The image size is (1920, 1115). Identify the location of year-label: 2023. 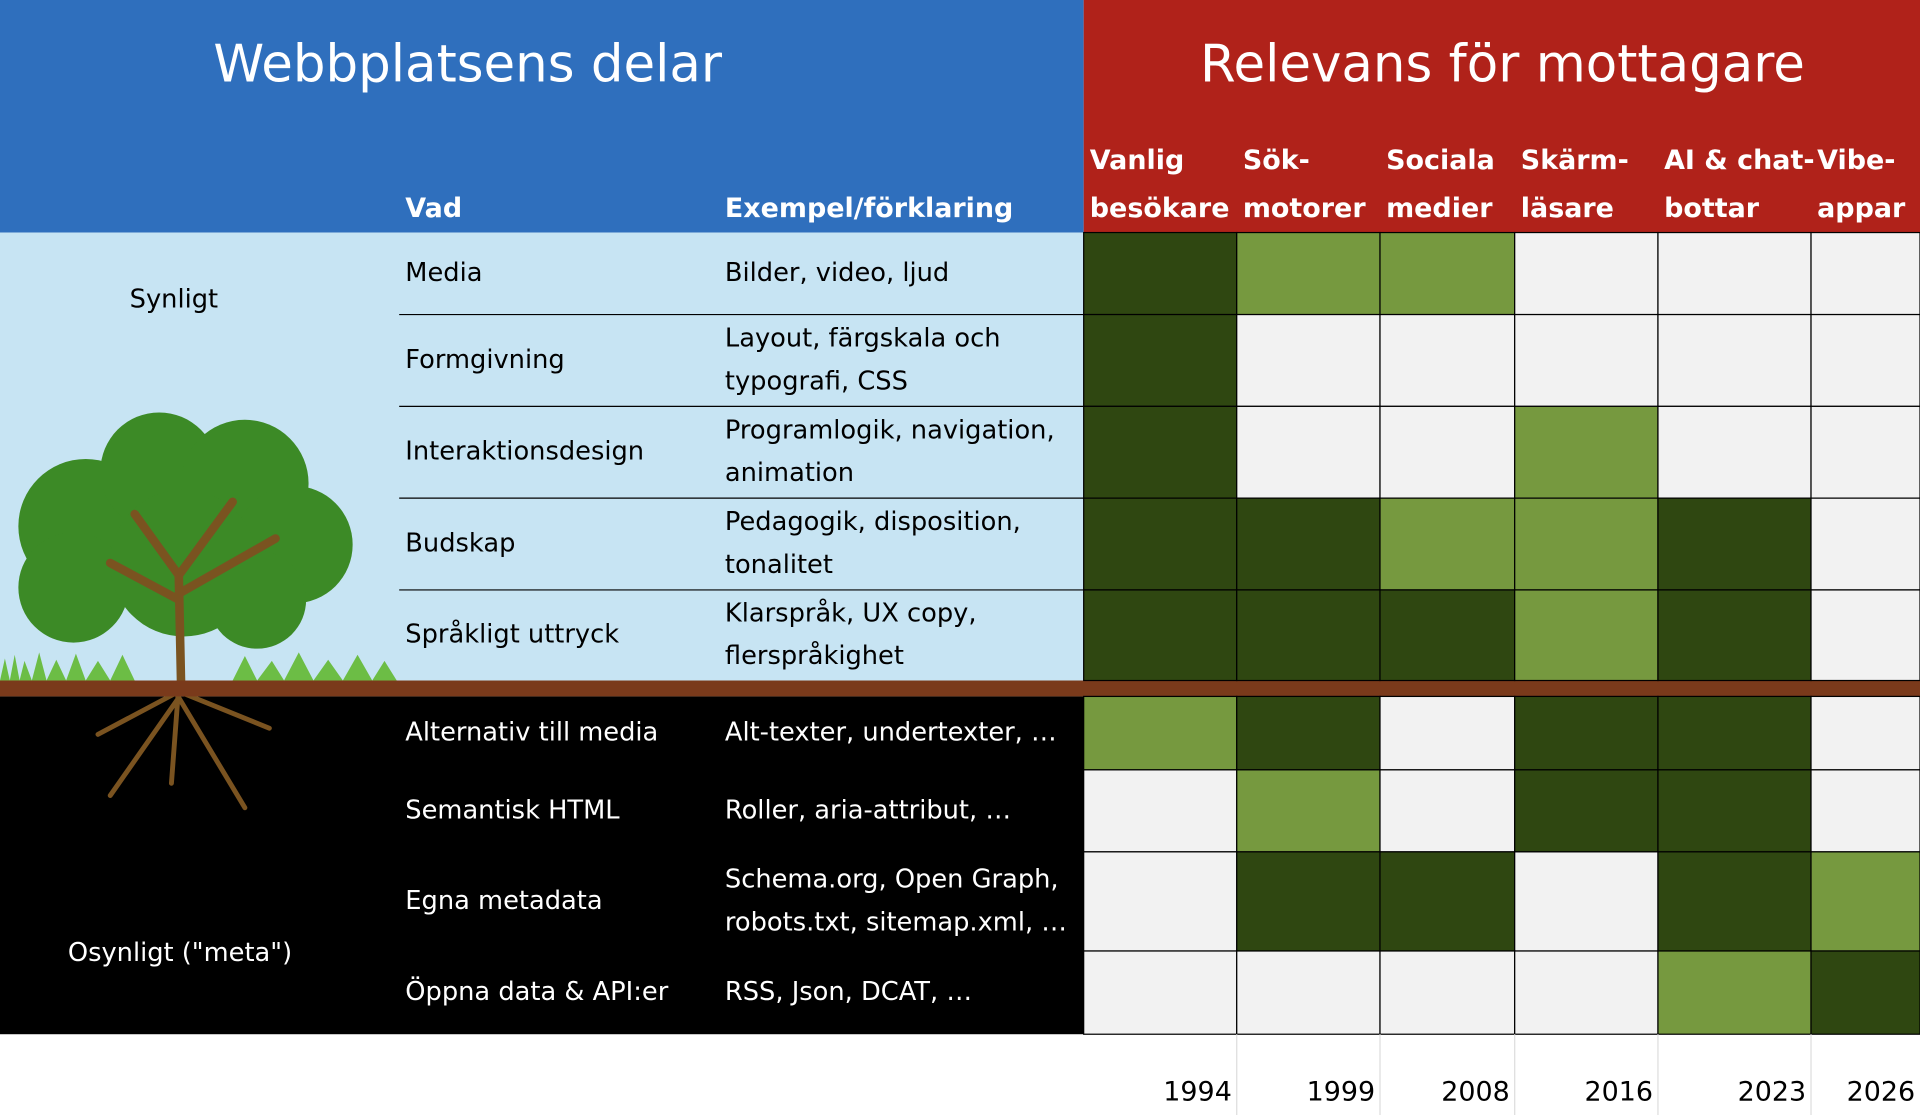
(1772, 1091).